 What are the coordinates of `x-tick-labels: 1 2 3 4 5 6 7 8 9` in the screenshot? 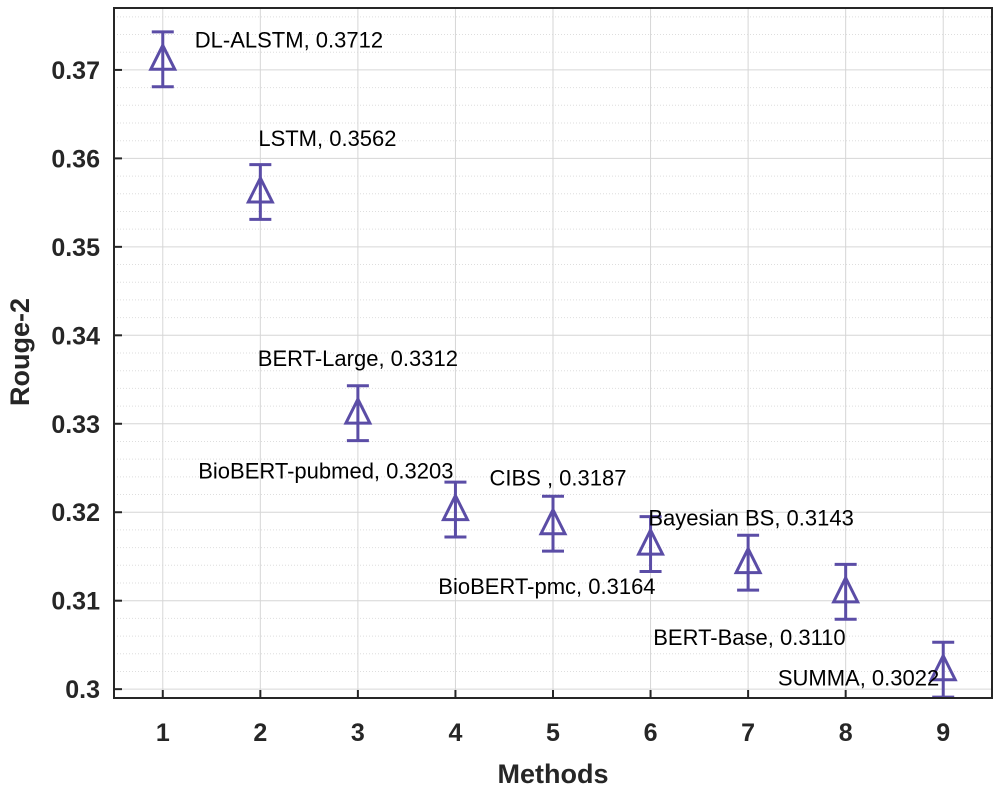 It's located at (553, 733).